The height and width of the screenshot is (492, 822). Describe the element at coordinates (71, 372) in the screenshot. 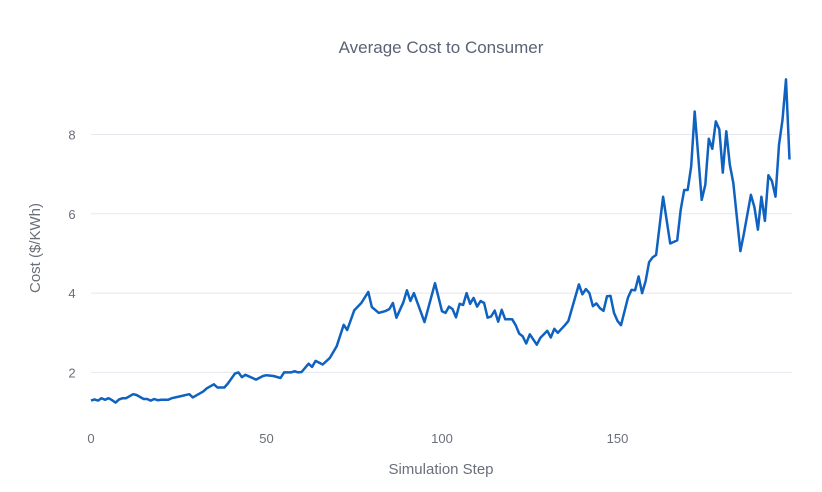

I see `y-tick-label: 2` at that location.